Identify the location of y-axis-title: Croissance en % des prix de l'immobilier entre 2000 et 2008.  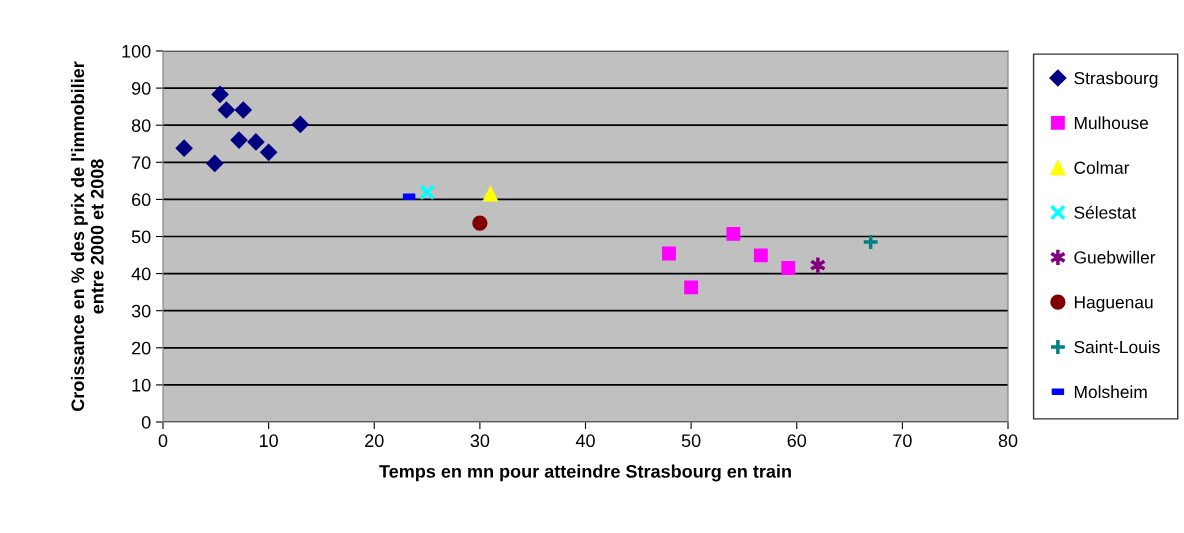
(87, 236).